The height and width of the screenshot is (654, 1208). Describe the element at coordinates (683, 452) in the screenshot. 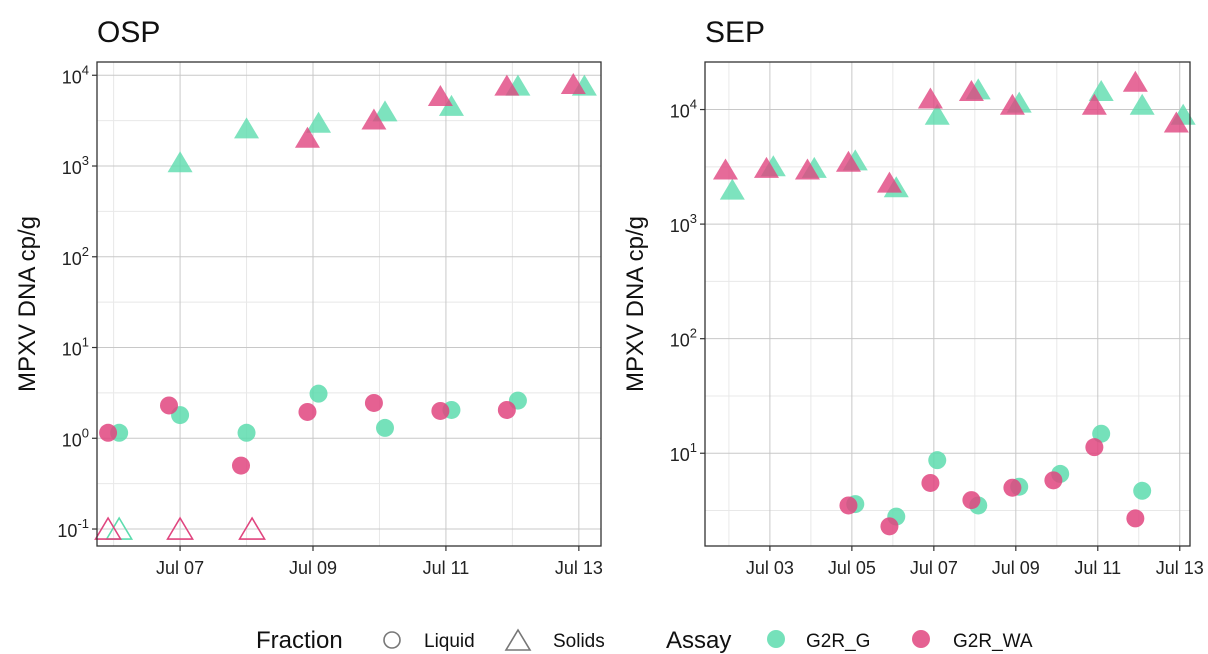

I see `sep-y-tick-label: 10¹` at that location.